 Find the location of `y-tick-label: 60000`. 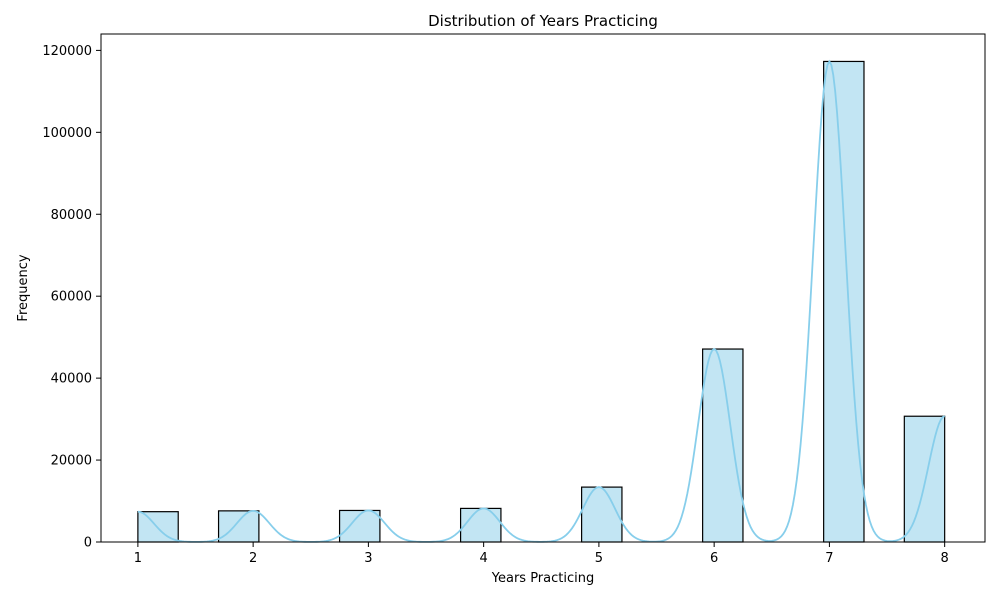

y-tick-label: 60000 is located at coordinates (71, 297).